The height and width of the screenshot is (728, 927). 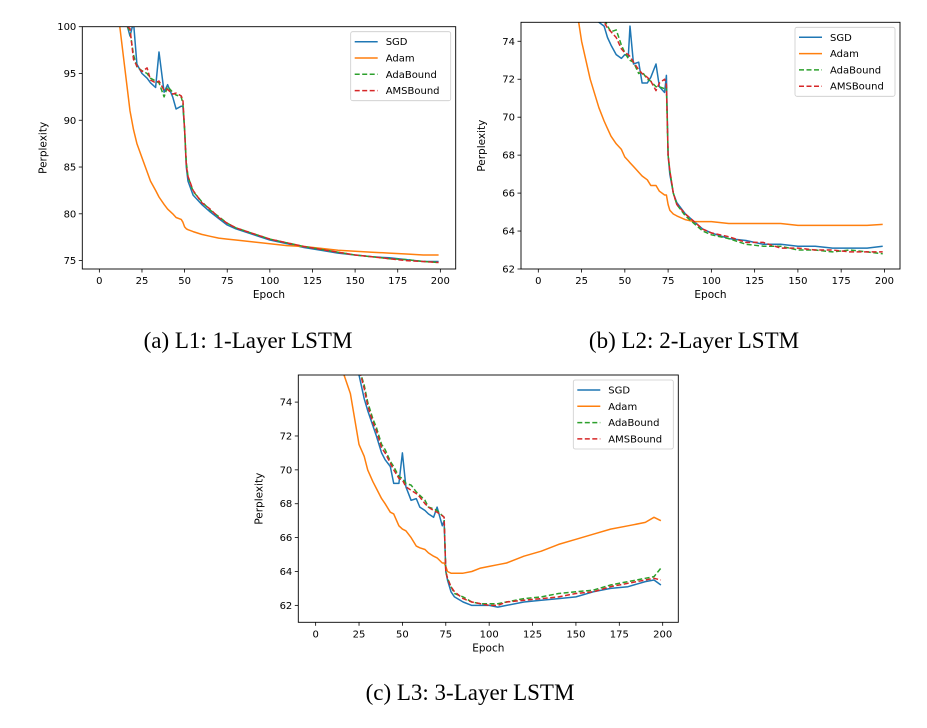 I want to click on y-tick-label: 80, so click(x=70, y=214).